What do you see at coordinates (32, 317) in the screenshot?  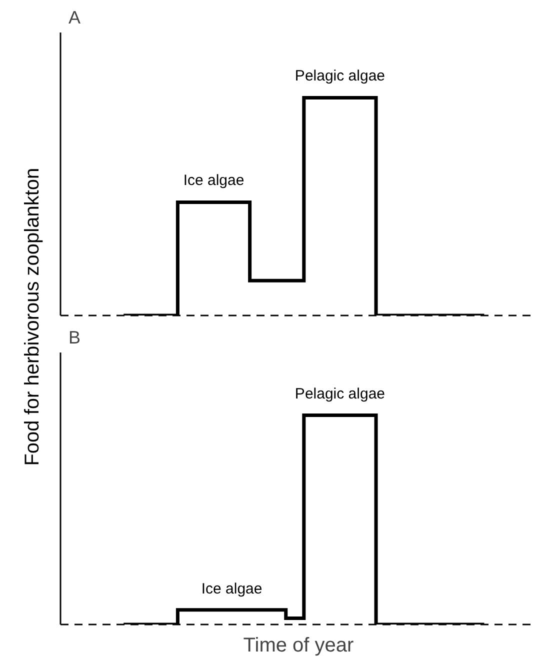 I see `y-axis-title: Food for herbivorous zooplankton` at bounding box center [32, 317].